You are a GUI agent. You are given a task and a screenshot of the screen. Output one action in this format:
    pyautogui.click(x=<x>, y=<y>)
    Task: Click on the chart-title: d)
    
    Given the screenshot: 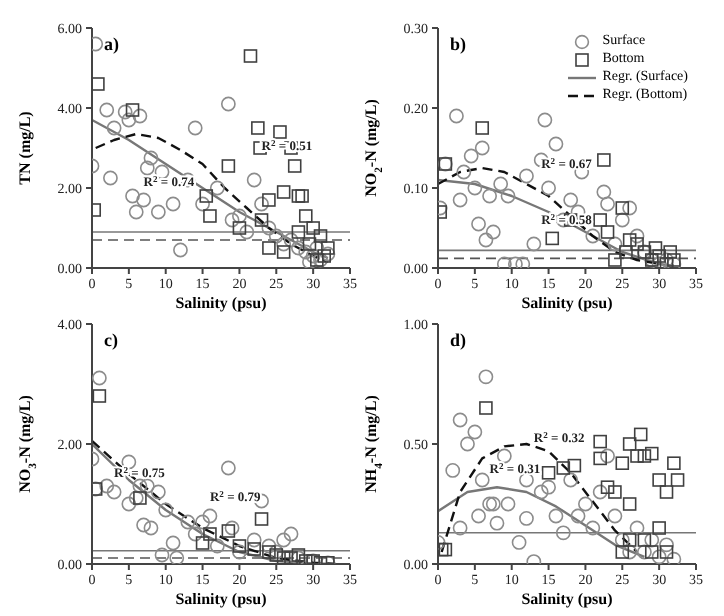 What is the action you would take?
    pyautogui.click(x=458, y=340)
    